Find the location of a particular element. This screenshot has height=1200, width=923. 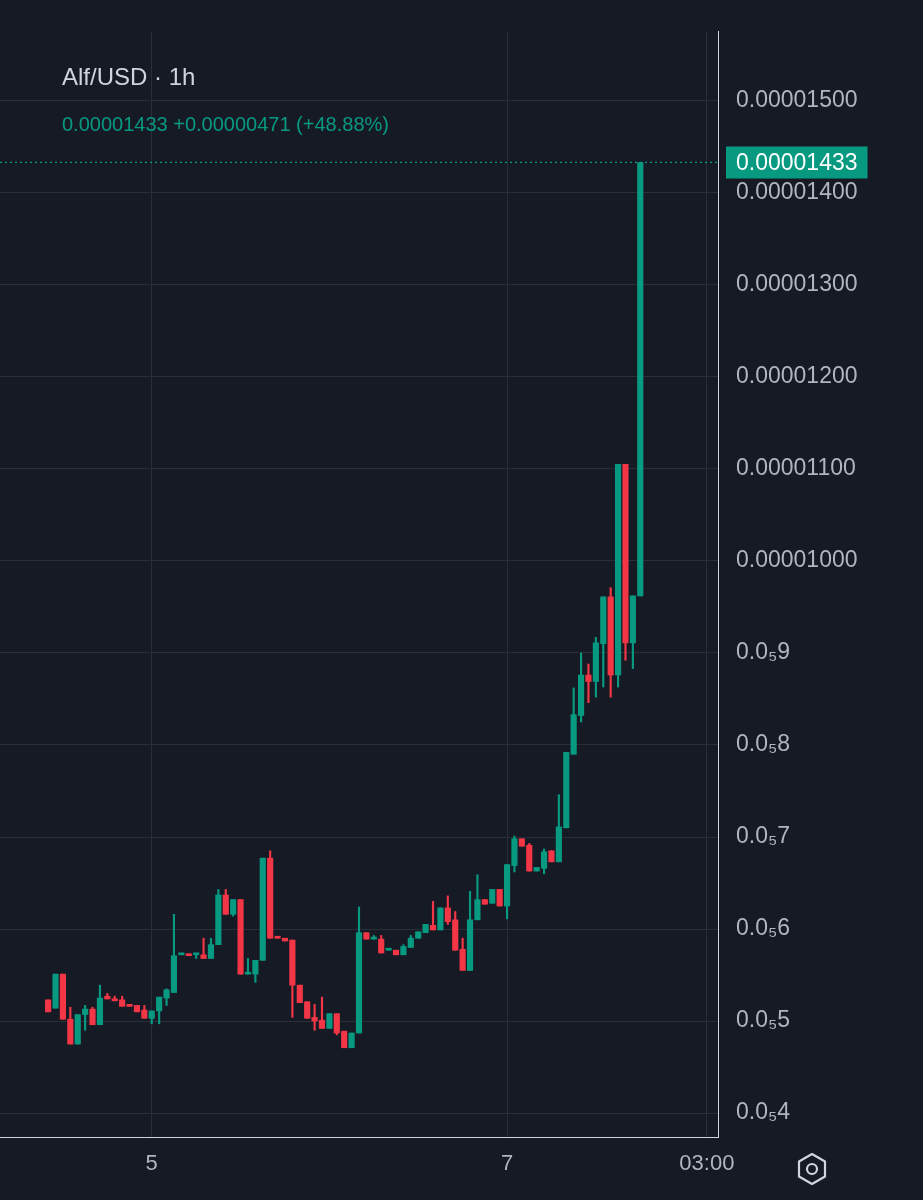

y-tick-label: 0.0₅4 is located at coordinates (763, 1111).